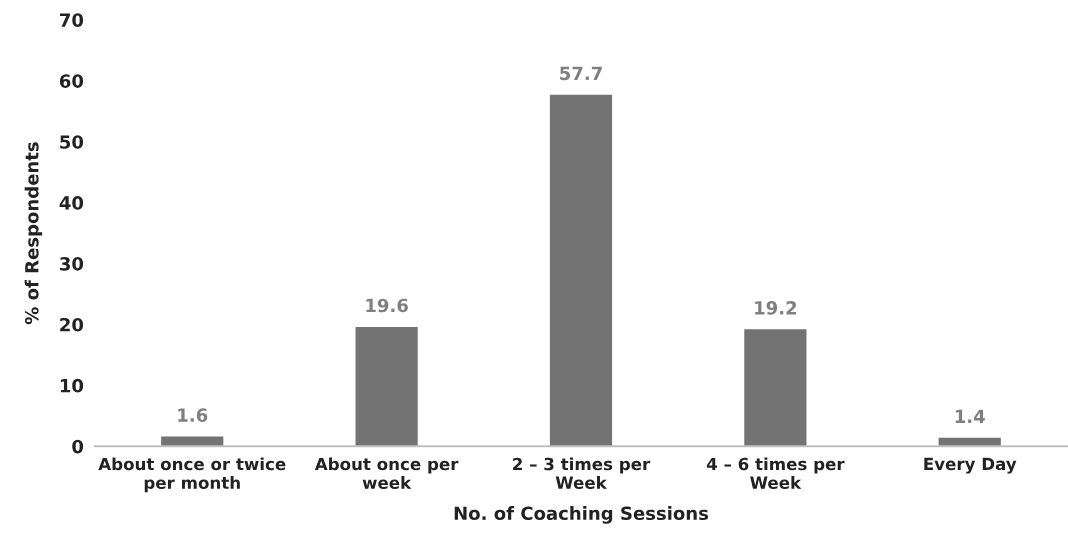 The height and width of the screenshot is (551, 1068). I want to click on x-tick-label: About once or twice per month, so click(192, 475).